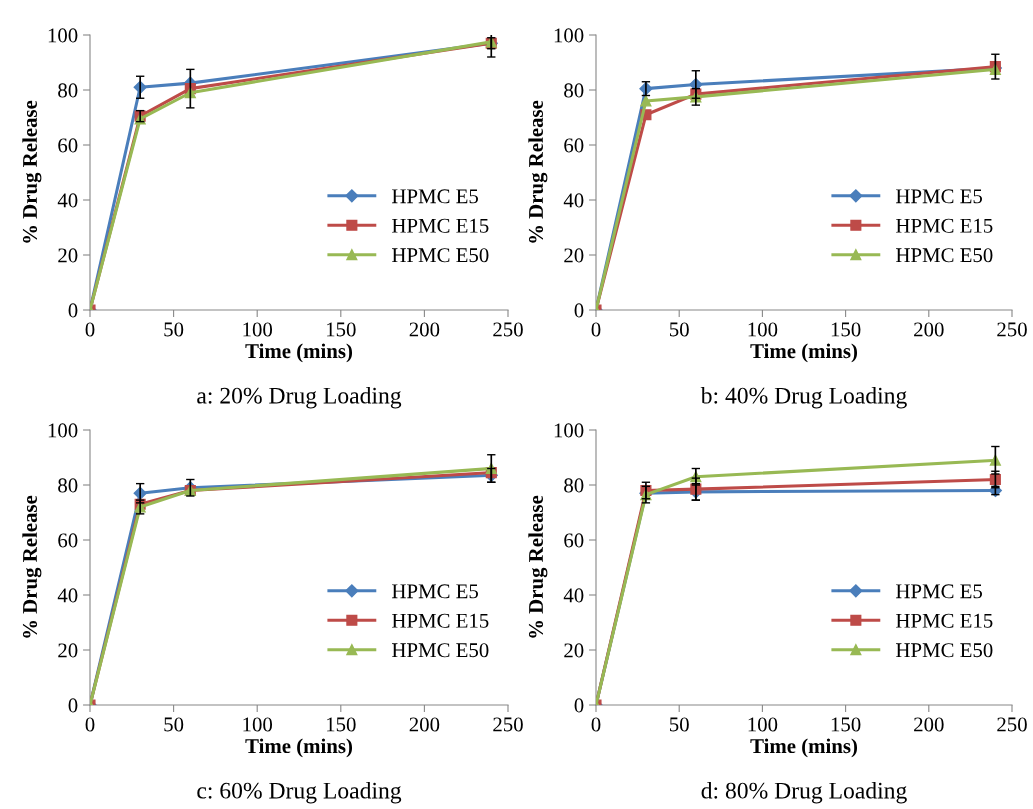 The height and width of the screenshot is (809, 1033). Describe the element at coordinates (803, 398) in the screenshot. I see `text: b: 40% Drug Loading` at that location.